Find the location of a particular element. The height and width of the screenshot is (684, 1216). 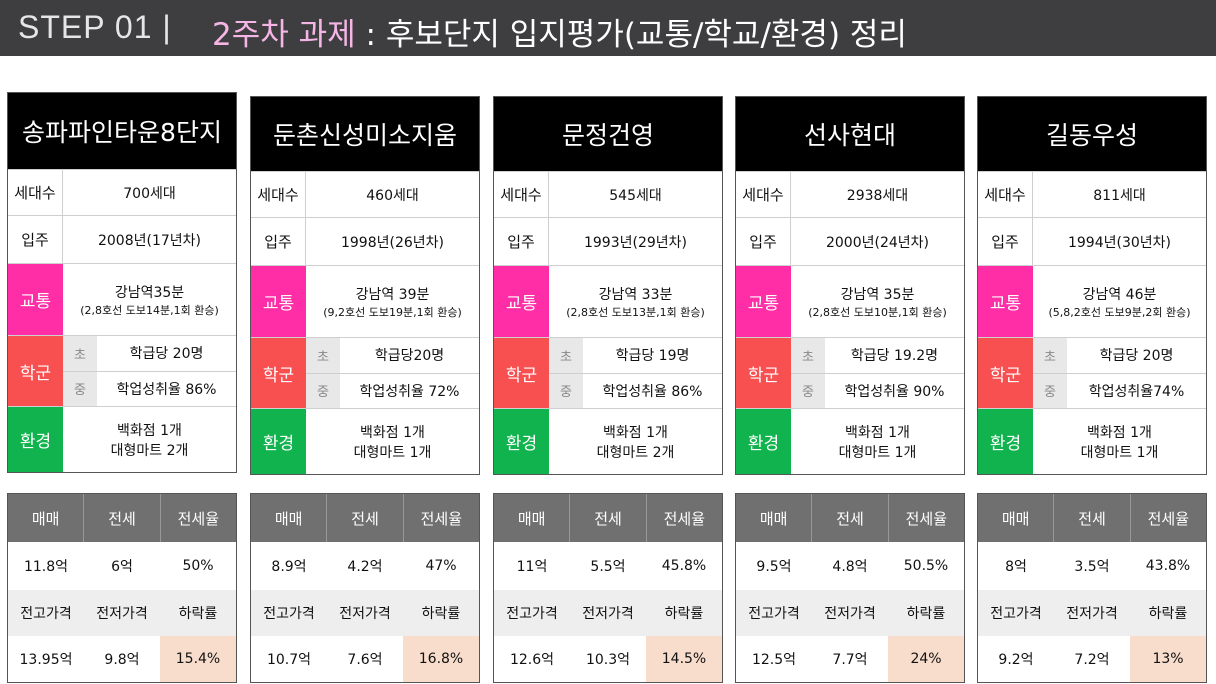

title-rest: : 후보단지 입지평가(교통/학교/환경) 정리 is located at coordinates (631, 35).